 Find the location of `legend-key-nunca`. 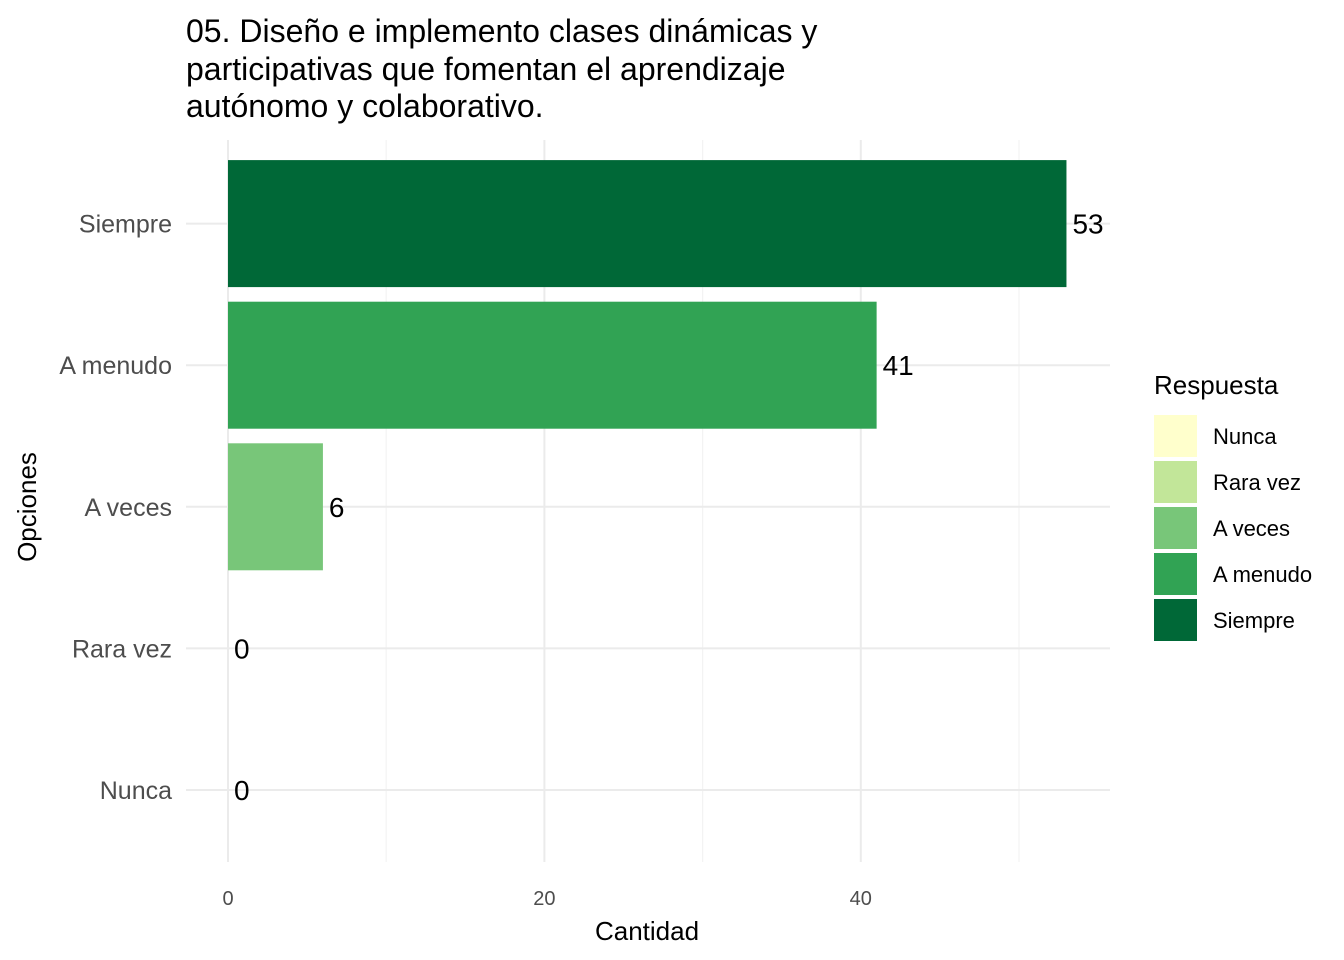

legend-key-nunca is located at coordinates (1175, 436).